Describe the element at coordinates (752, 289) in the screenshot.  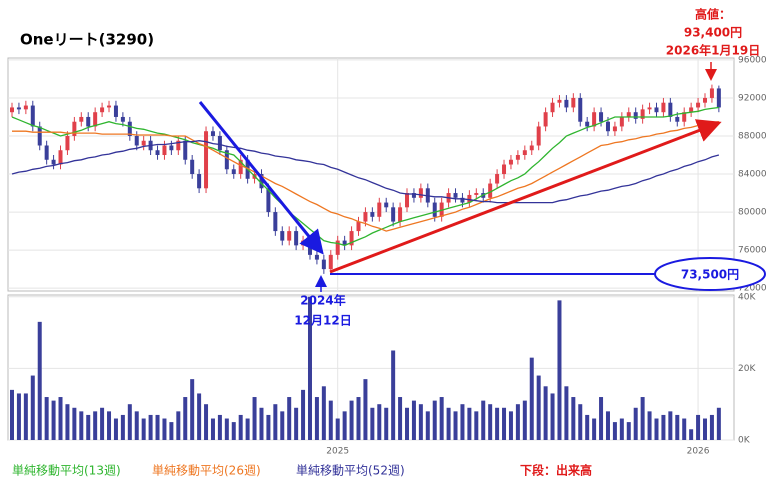
I see `y-tick-label: 72000` at that location.